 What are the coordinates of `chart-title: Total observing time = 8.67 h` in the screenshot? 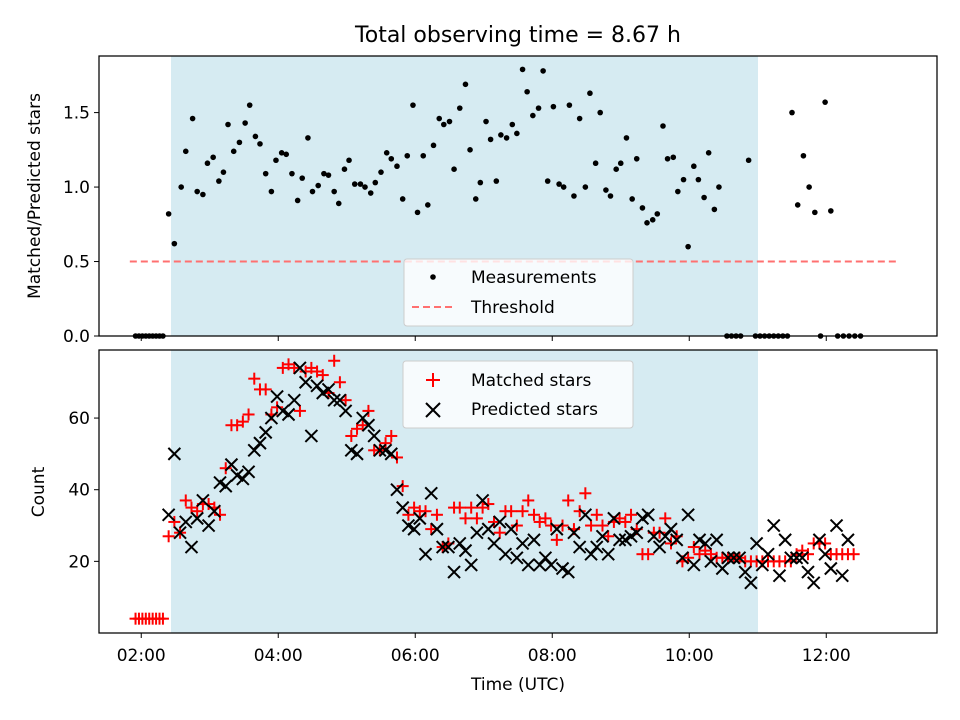 It's located at (517, 35).